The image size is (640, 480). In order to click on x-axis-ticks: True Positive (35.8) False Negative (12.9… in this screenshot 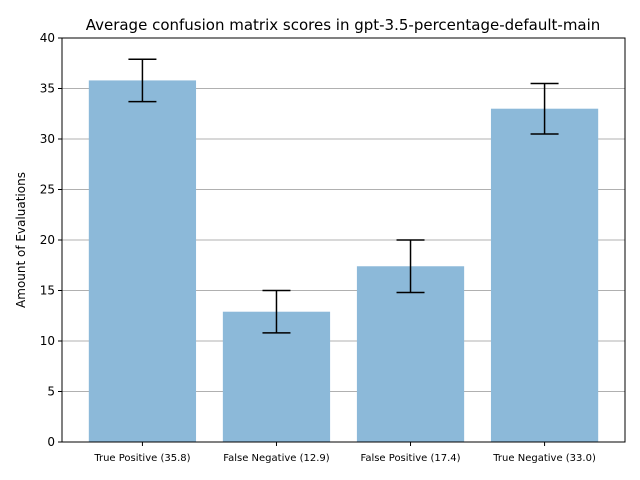, I will do `click(344, 453)`.